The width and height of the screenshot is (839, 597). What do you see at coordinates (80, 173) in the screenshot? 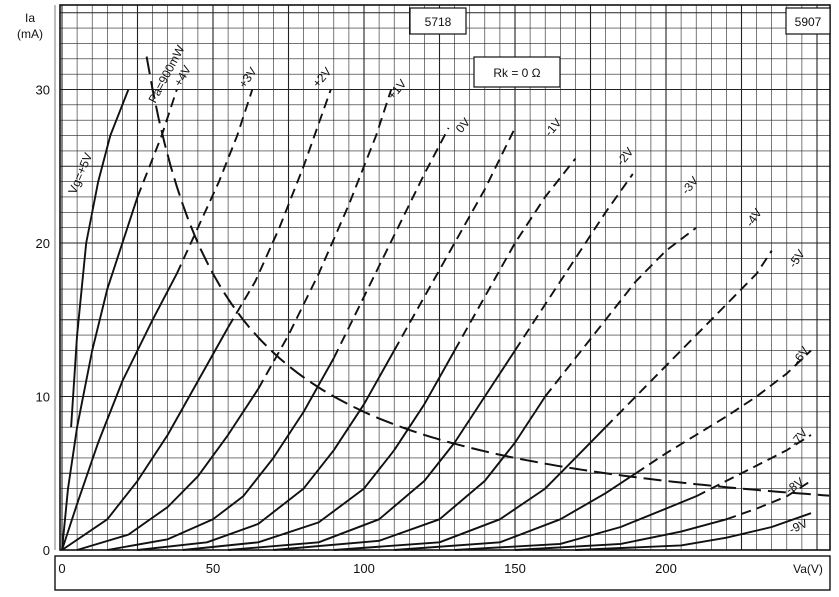
I see `curve-label-0: Vg=+5V` at bounding box center [80, 173].